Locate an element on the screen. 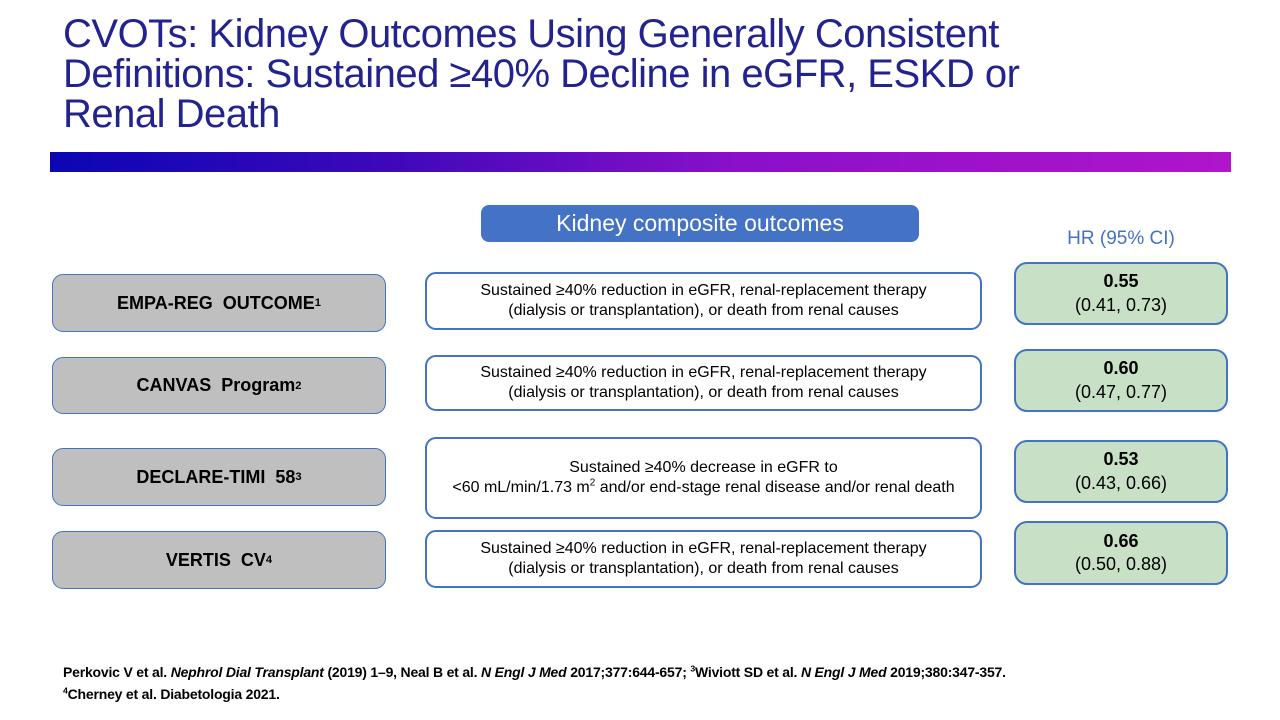  trial-label: EMPA-REG OUTCOME is located at coordinates (216, 302).